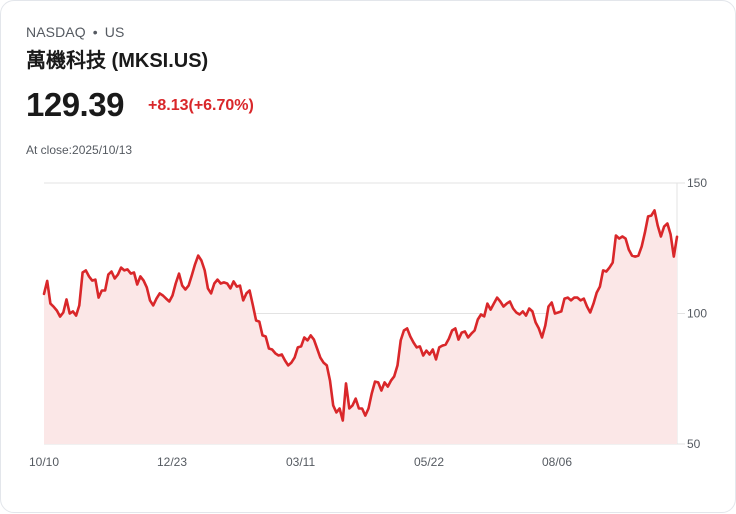 This screenshot has height=514, width=736. What do you see at coordinates (114, 32) in the screenshot?
I see `market-name: US` at bounding box center [114, 32].